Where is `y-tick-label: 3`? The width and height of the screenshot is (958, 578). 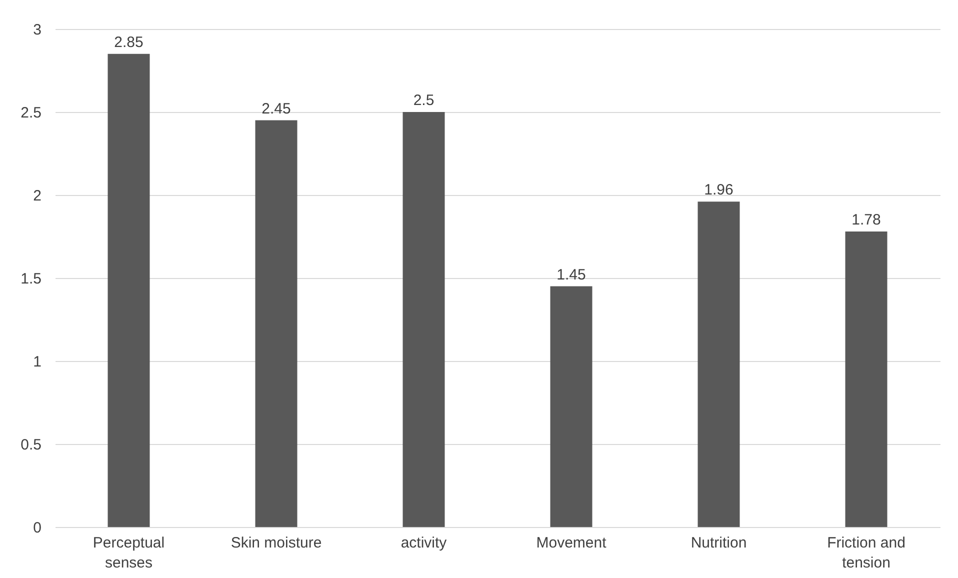
y-tick-label: 3 is located at coordinates (37, 30).